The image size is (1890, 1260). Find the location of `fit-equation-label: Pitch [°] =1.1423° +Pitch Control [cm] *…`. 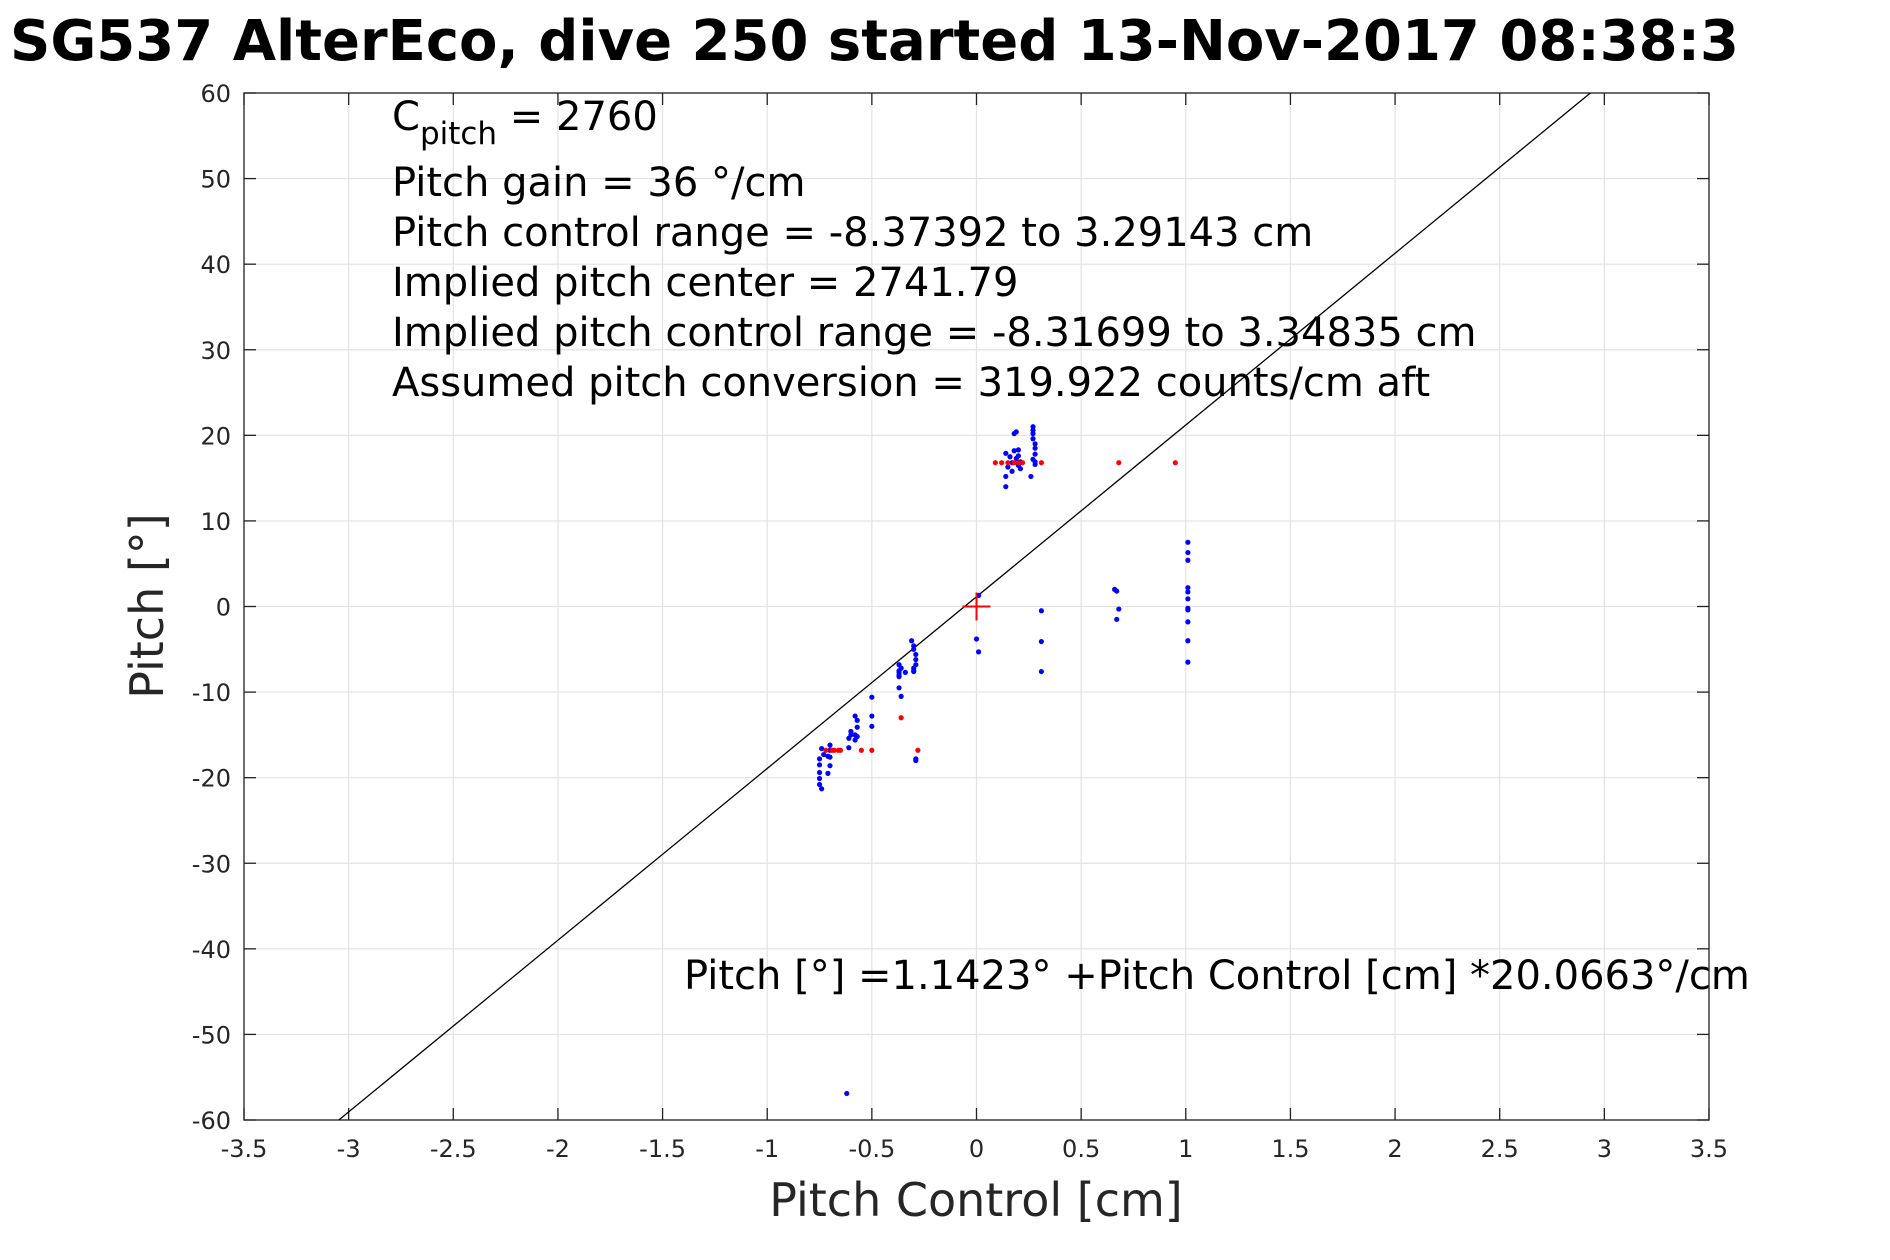

fit-equation-label: Pitch [°] =1.1423° +Pitch Control [cm] *… is located at coordinates (1217, 976).